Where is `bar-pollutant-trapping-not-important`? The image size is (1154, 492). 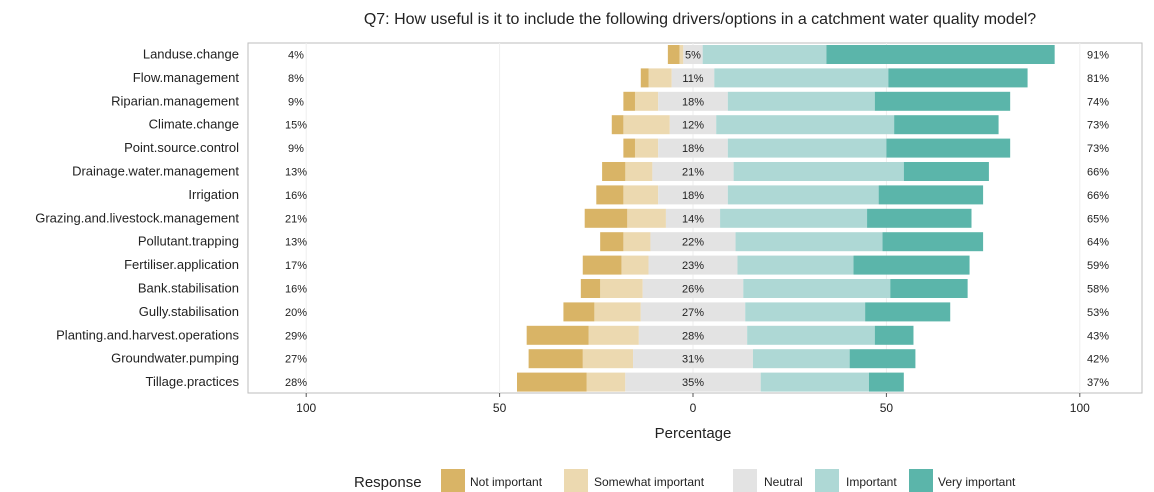 bar-pollutant-trapping-not-important is located at coordinates (612, 242).